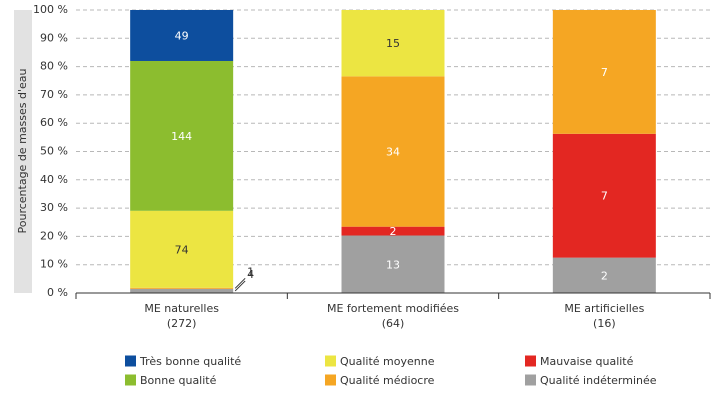 This screenshot has width=720, height=400. Describe the element at coordinates (190, 361) in the screenshot. I see `legend-label: Très bonne qualité` at that location.